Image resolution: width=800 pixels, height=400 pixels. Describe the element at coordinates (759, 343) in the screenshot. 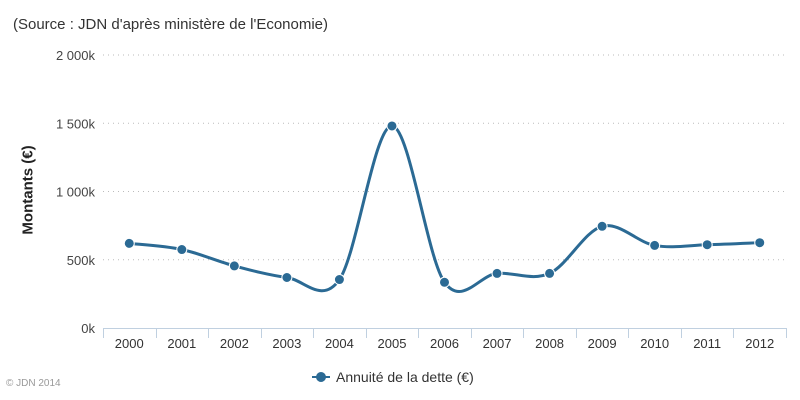

I see `x-tick-label: 2012` at that location.